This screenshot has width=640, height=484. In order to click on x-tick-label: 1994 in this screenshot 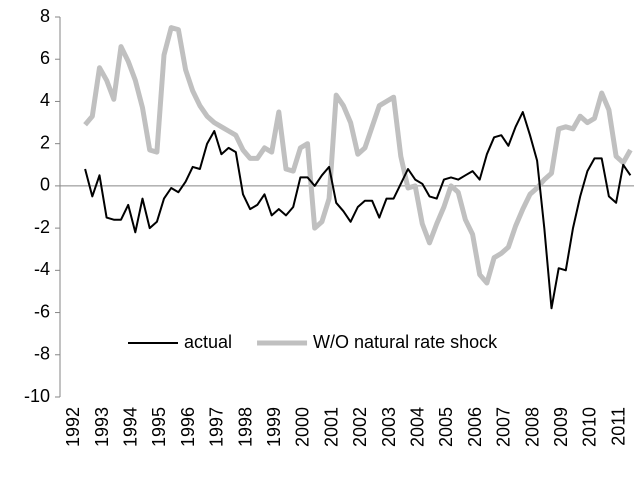, I will do `click(131, 427)`.